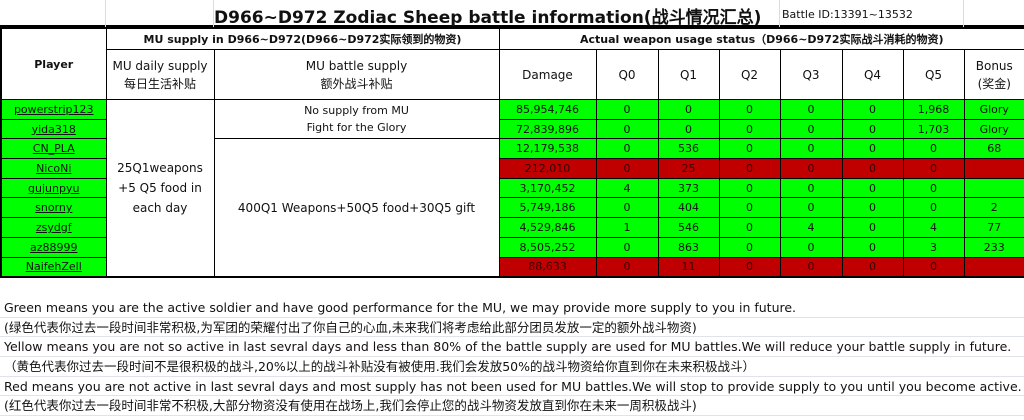 The height and width of the screenshot is (420, 1024). What do you see at coordinates (512, 168) in the screenshot?
I see `table-row: NicoNi 212,010 0 25 0 0 0 0` at bounding box center [512, 168].